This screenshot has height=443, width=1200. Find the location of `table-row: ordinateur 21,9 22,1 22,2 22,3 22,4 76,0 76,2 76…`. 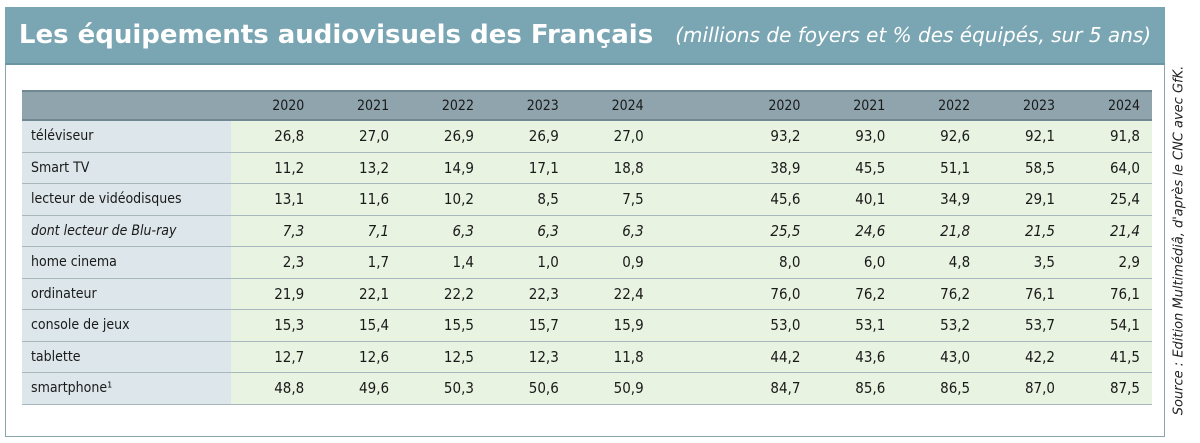

table-row: ordinateur 21,9 22,1 22,2 22,3 22,4 76,0 76,2 76… is located at coordinates (587, 294).